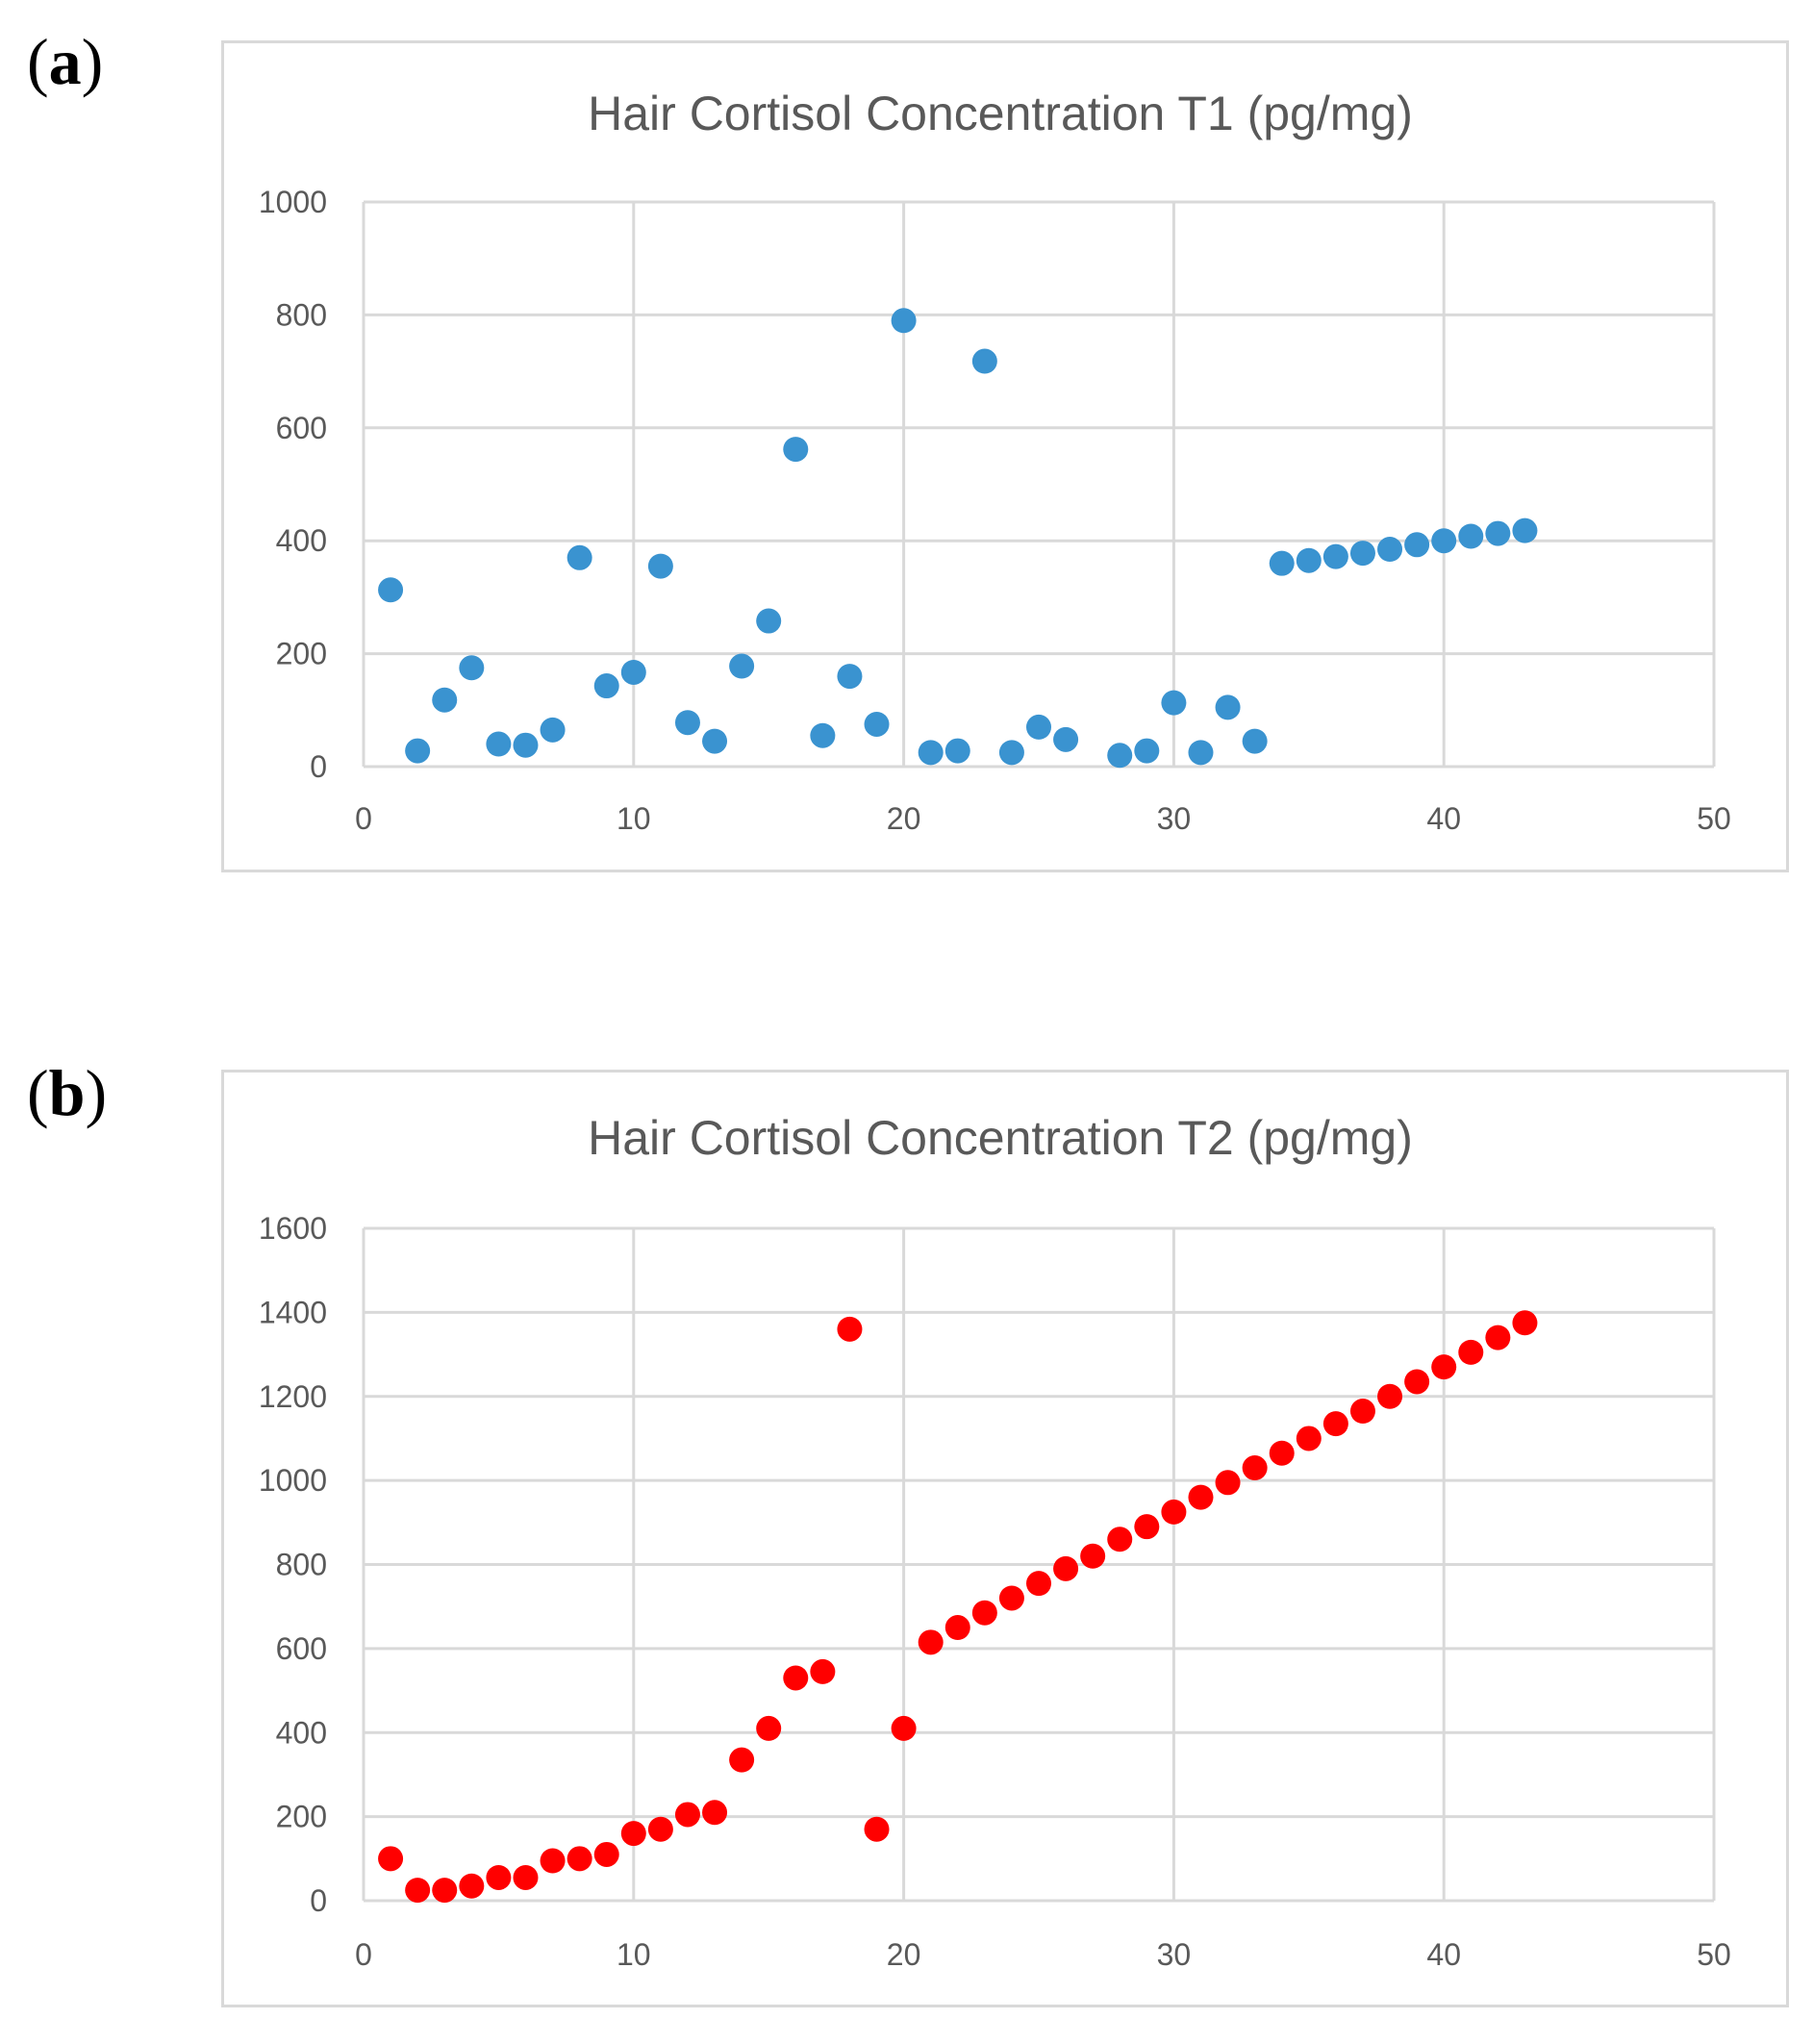 The width and height of the screenshot is (1813, 2044). I want to click on panel-label-b-letter: b, so click(67, 1092).